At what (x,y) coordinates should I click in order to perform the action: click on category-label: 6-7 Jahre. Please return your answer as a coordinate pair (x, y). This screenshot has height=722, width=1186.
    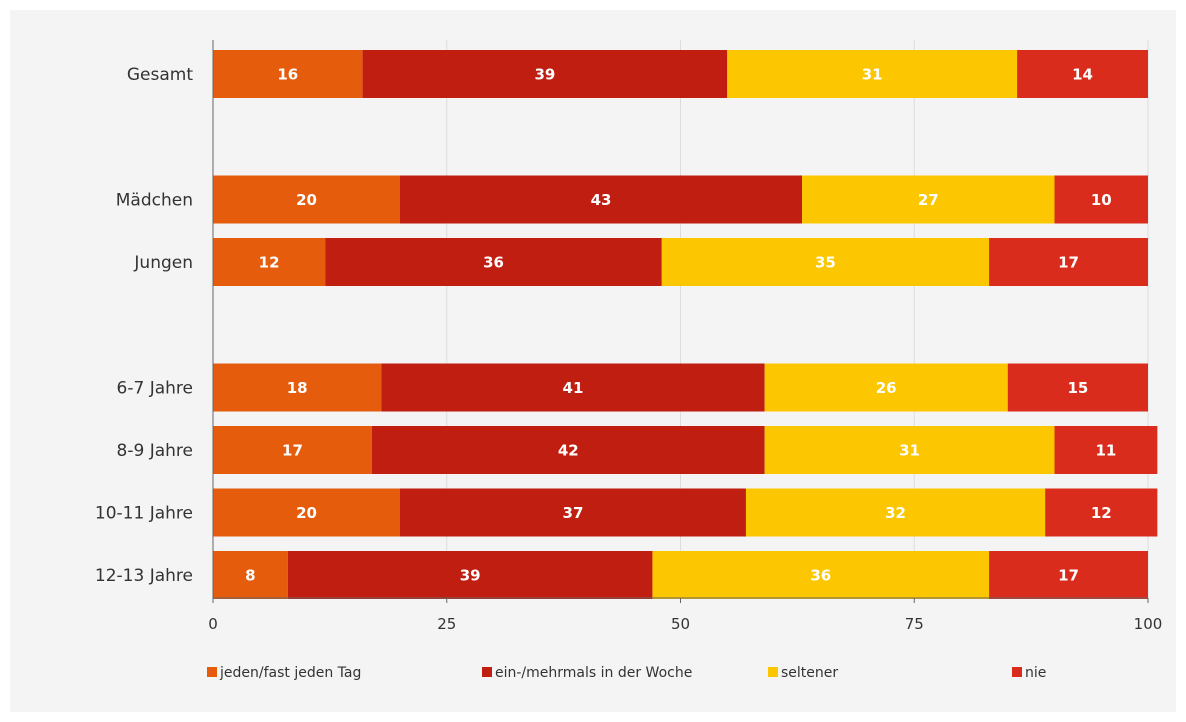
    Looking at the image, I should click on (155, 389).